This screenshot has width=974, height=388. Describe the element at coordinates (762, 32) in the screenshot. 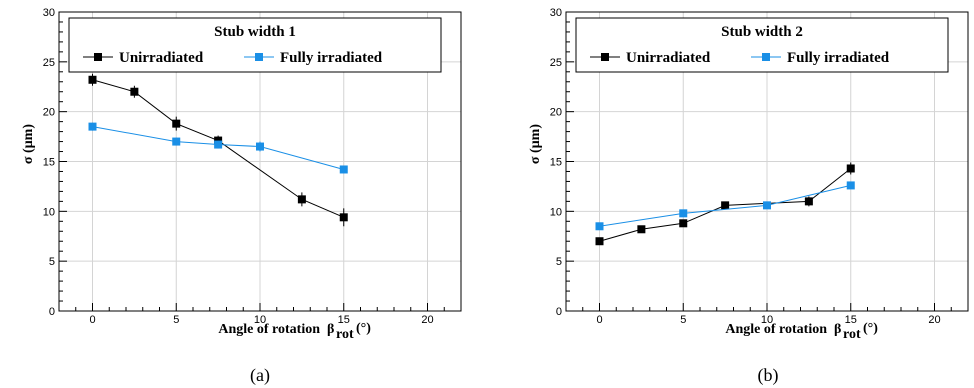

I see `legend-title: Stub width 2` at that location.